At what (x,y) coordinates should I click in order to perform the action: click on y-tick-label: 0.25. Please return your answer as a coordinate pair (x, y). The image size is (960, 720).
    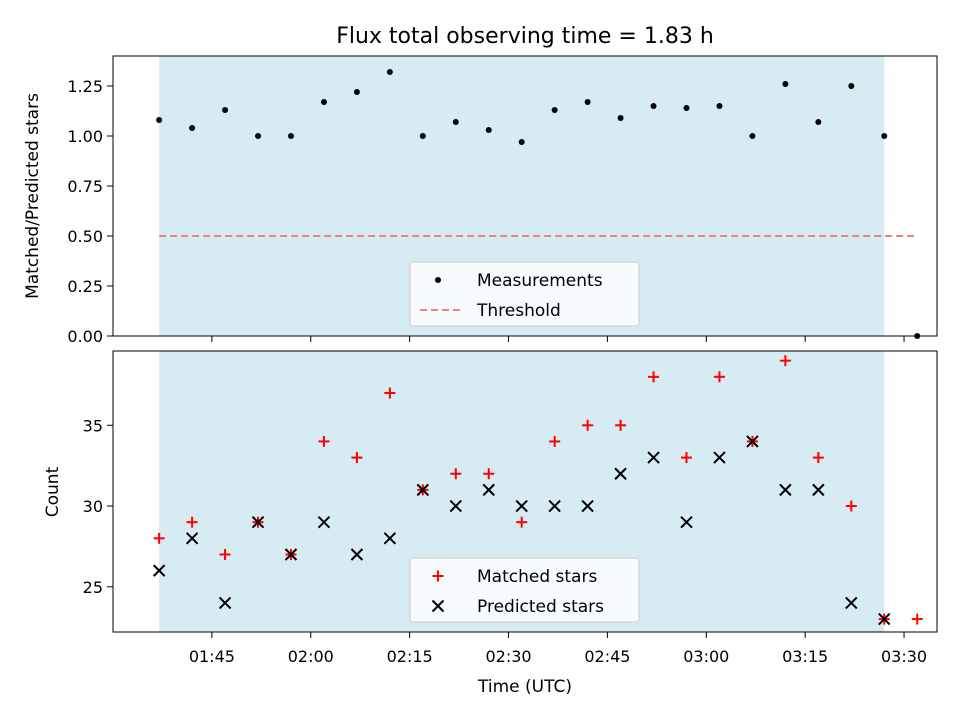
    Looking at the image, I should click on (85, 286).